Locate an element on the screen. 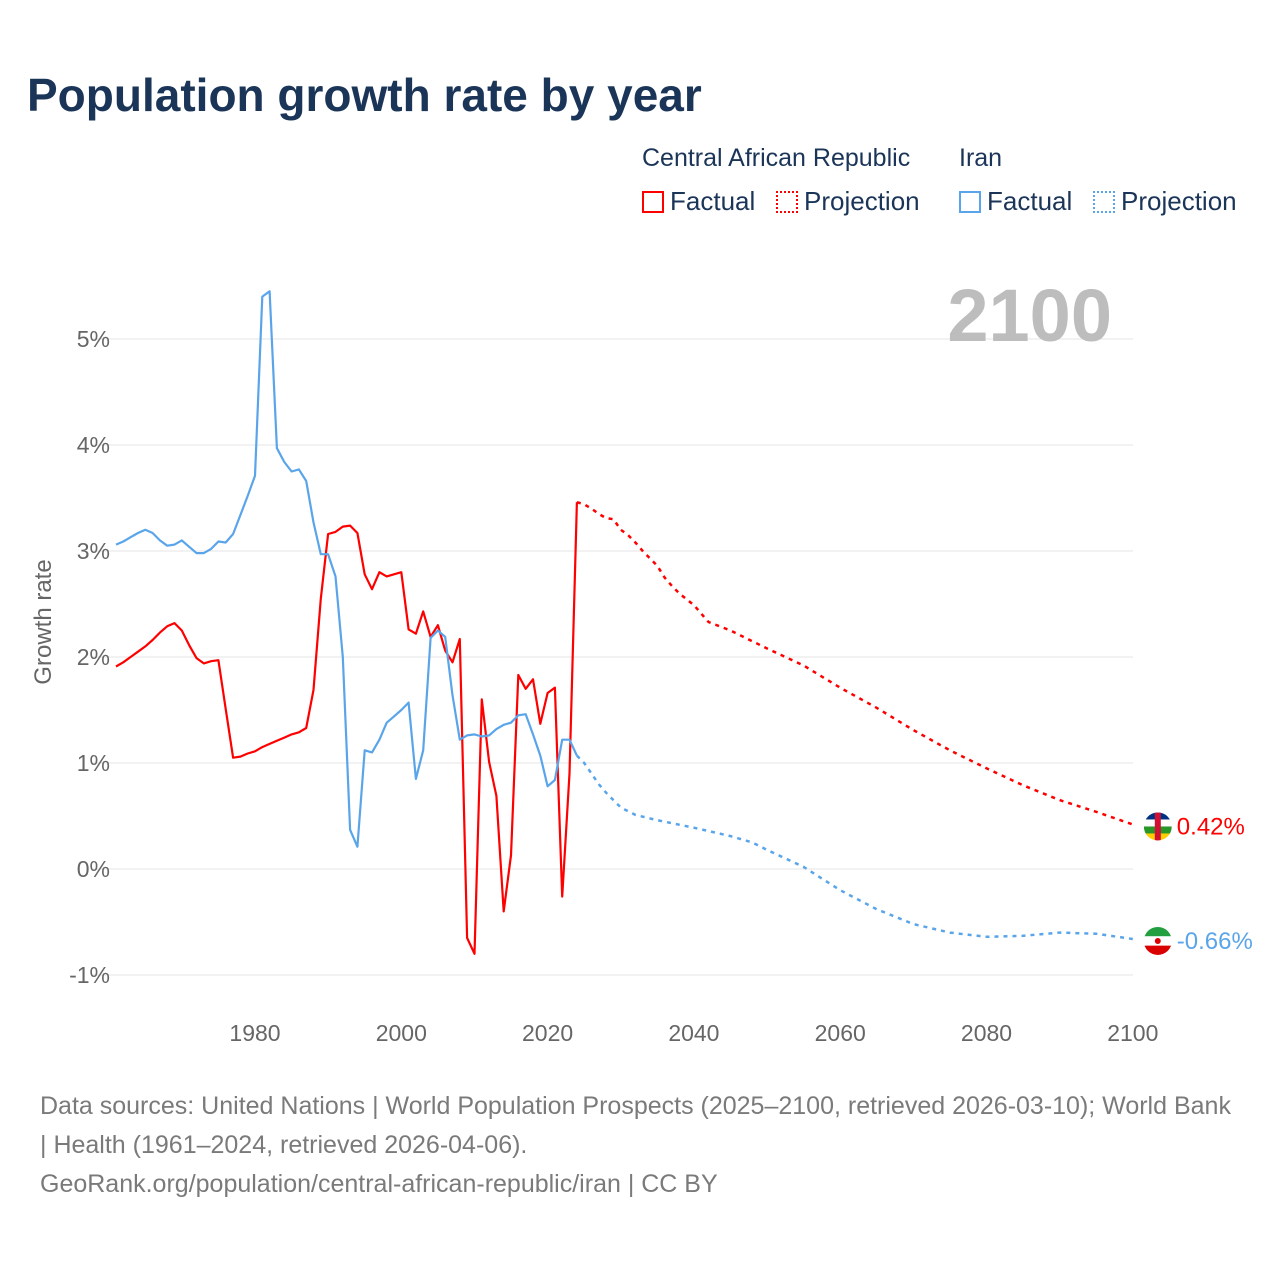  y-tick-label: 0% is located at coordinates (93, 869).